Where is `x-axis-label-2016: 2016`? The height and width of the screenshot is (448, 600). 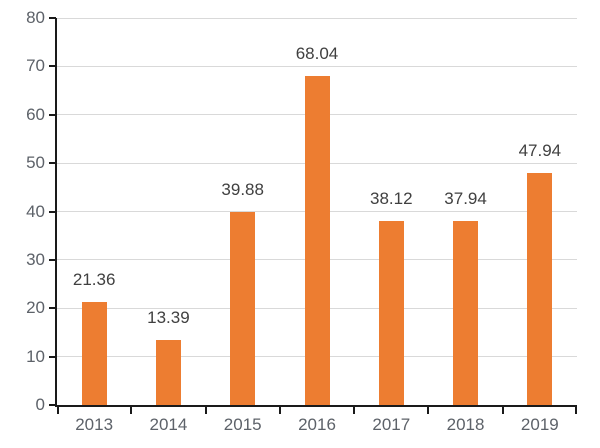 x-axis-label-2016: 2016 is located at coordinates (317, 424).